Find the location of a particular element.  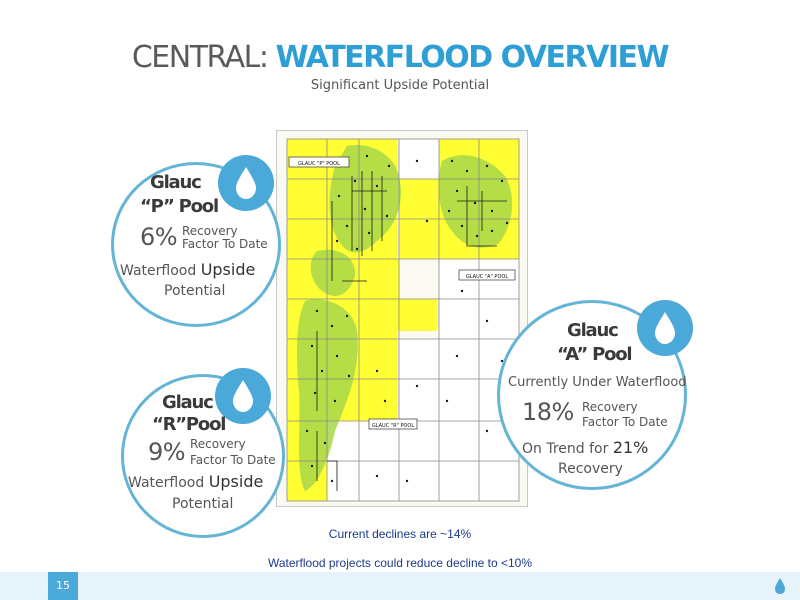

a-pool-name-line2: “A” Pool is located at coordinates (595, 354).